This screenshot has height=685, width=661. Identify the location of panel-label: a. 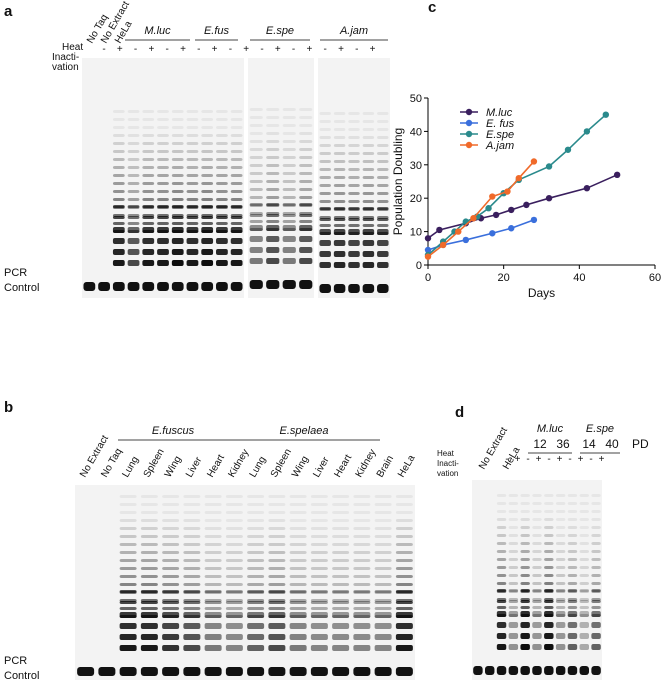
(8, 11).